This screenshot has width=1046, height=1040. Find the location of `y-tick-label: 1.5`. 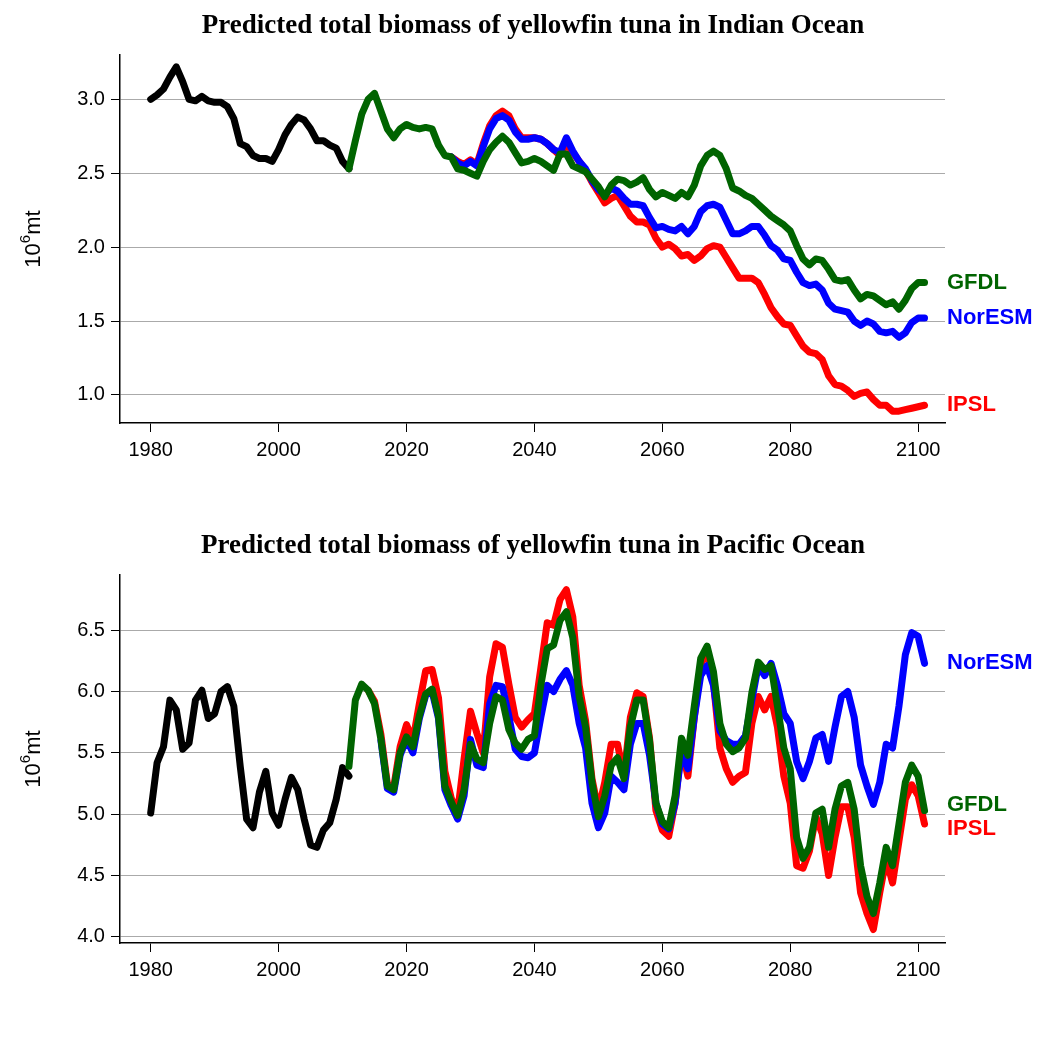

y-tick-label: 1.5 is located at coordinates (91, 319).